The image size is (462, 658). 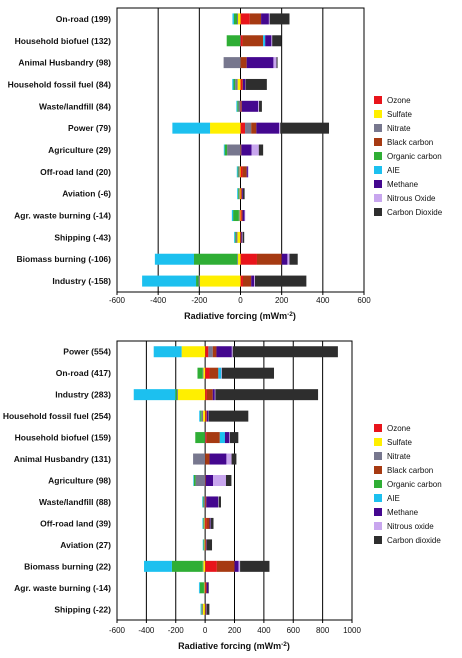 I want to click on legend-label: Ozone, so click(x=399, y=100).